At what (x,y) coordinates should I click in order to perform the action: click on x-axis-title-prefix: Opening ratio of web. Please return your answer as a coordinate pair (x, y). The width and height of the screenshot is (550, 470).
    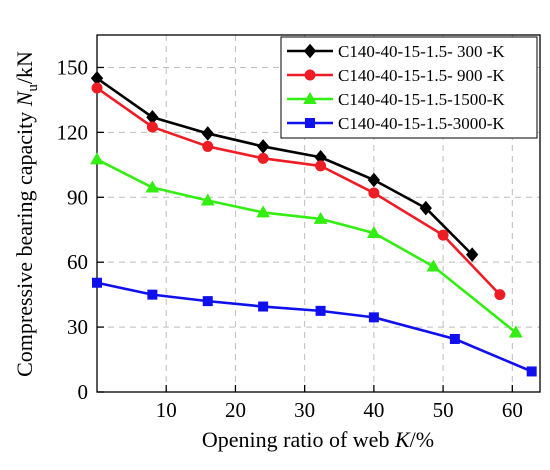
    Looking at the image, I should click on (298, 439).